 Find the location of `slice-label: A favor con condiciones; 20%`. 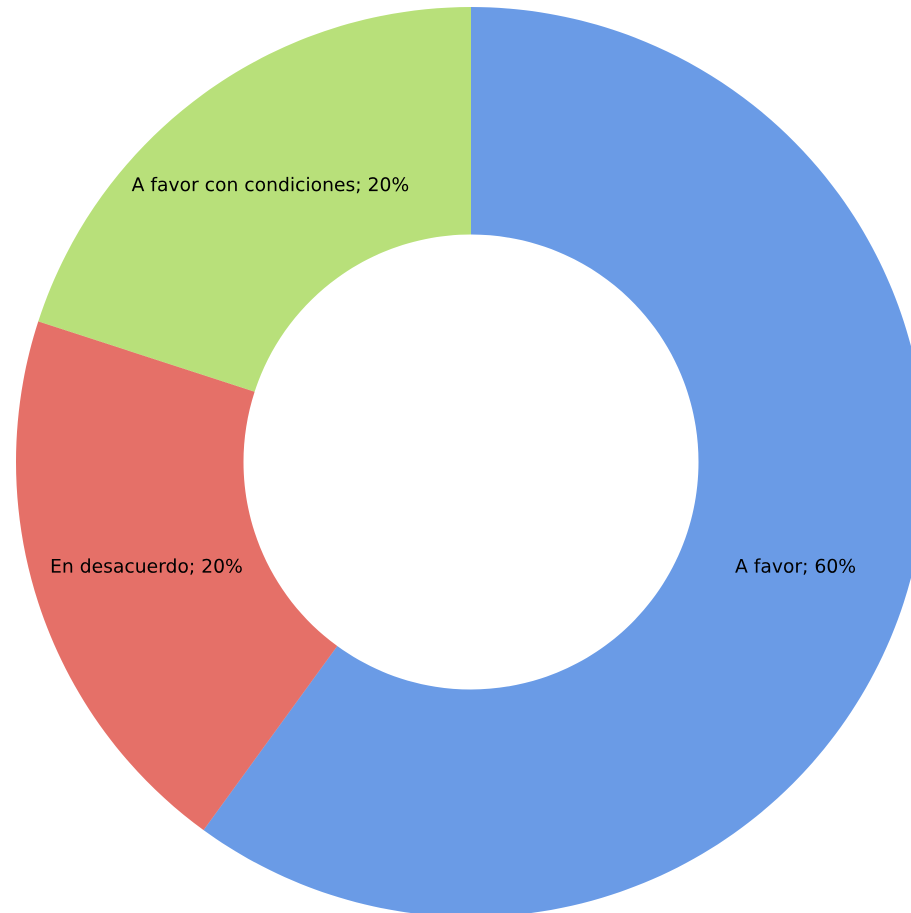

slice-label: A favor con condiciones; 20% is located at coordinates (270, 185).